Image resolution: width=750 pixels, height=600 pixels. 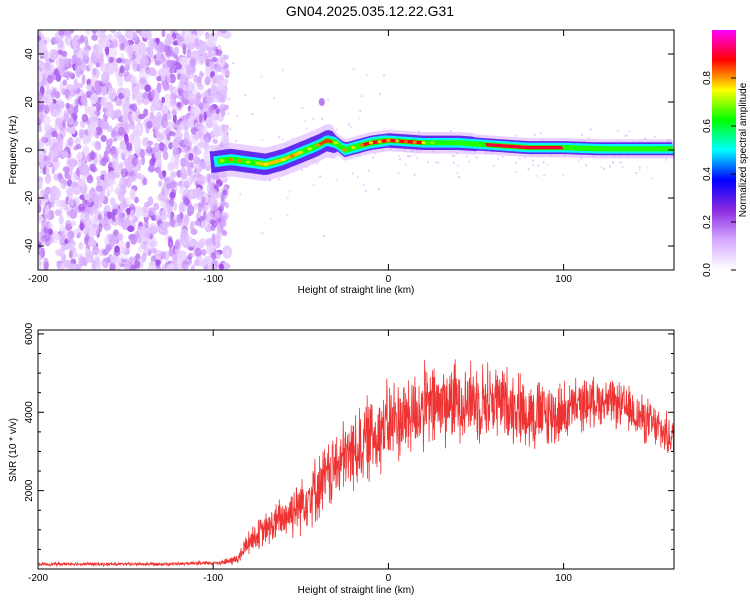 What do you see at coordinates (563, 279) in the screenshot?
I see `spectrogram-x-tick-label: 100` at bounding box center [563, 279].